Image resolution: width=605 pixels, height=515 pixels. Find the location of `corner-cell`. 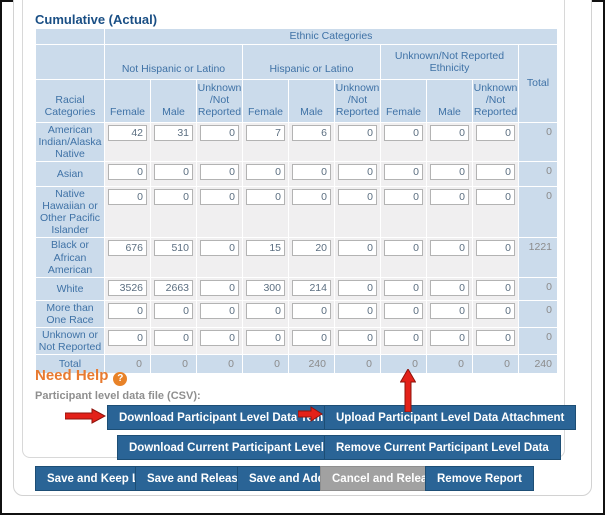

corner-cell is located at coordinates (70, 62).